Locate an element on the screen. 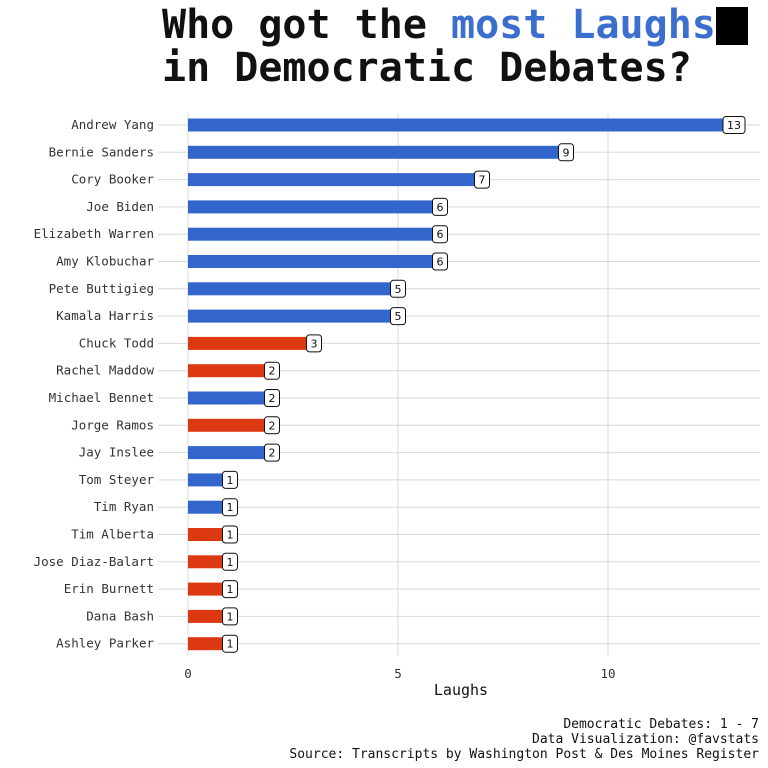 The width and height of the screenshot is (768, 768). value-label: 3 is located at coordinates (314, 343).